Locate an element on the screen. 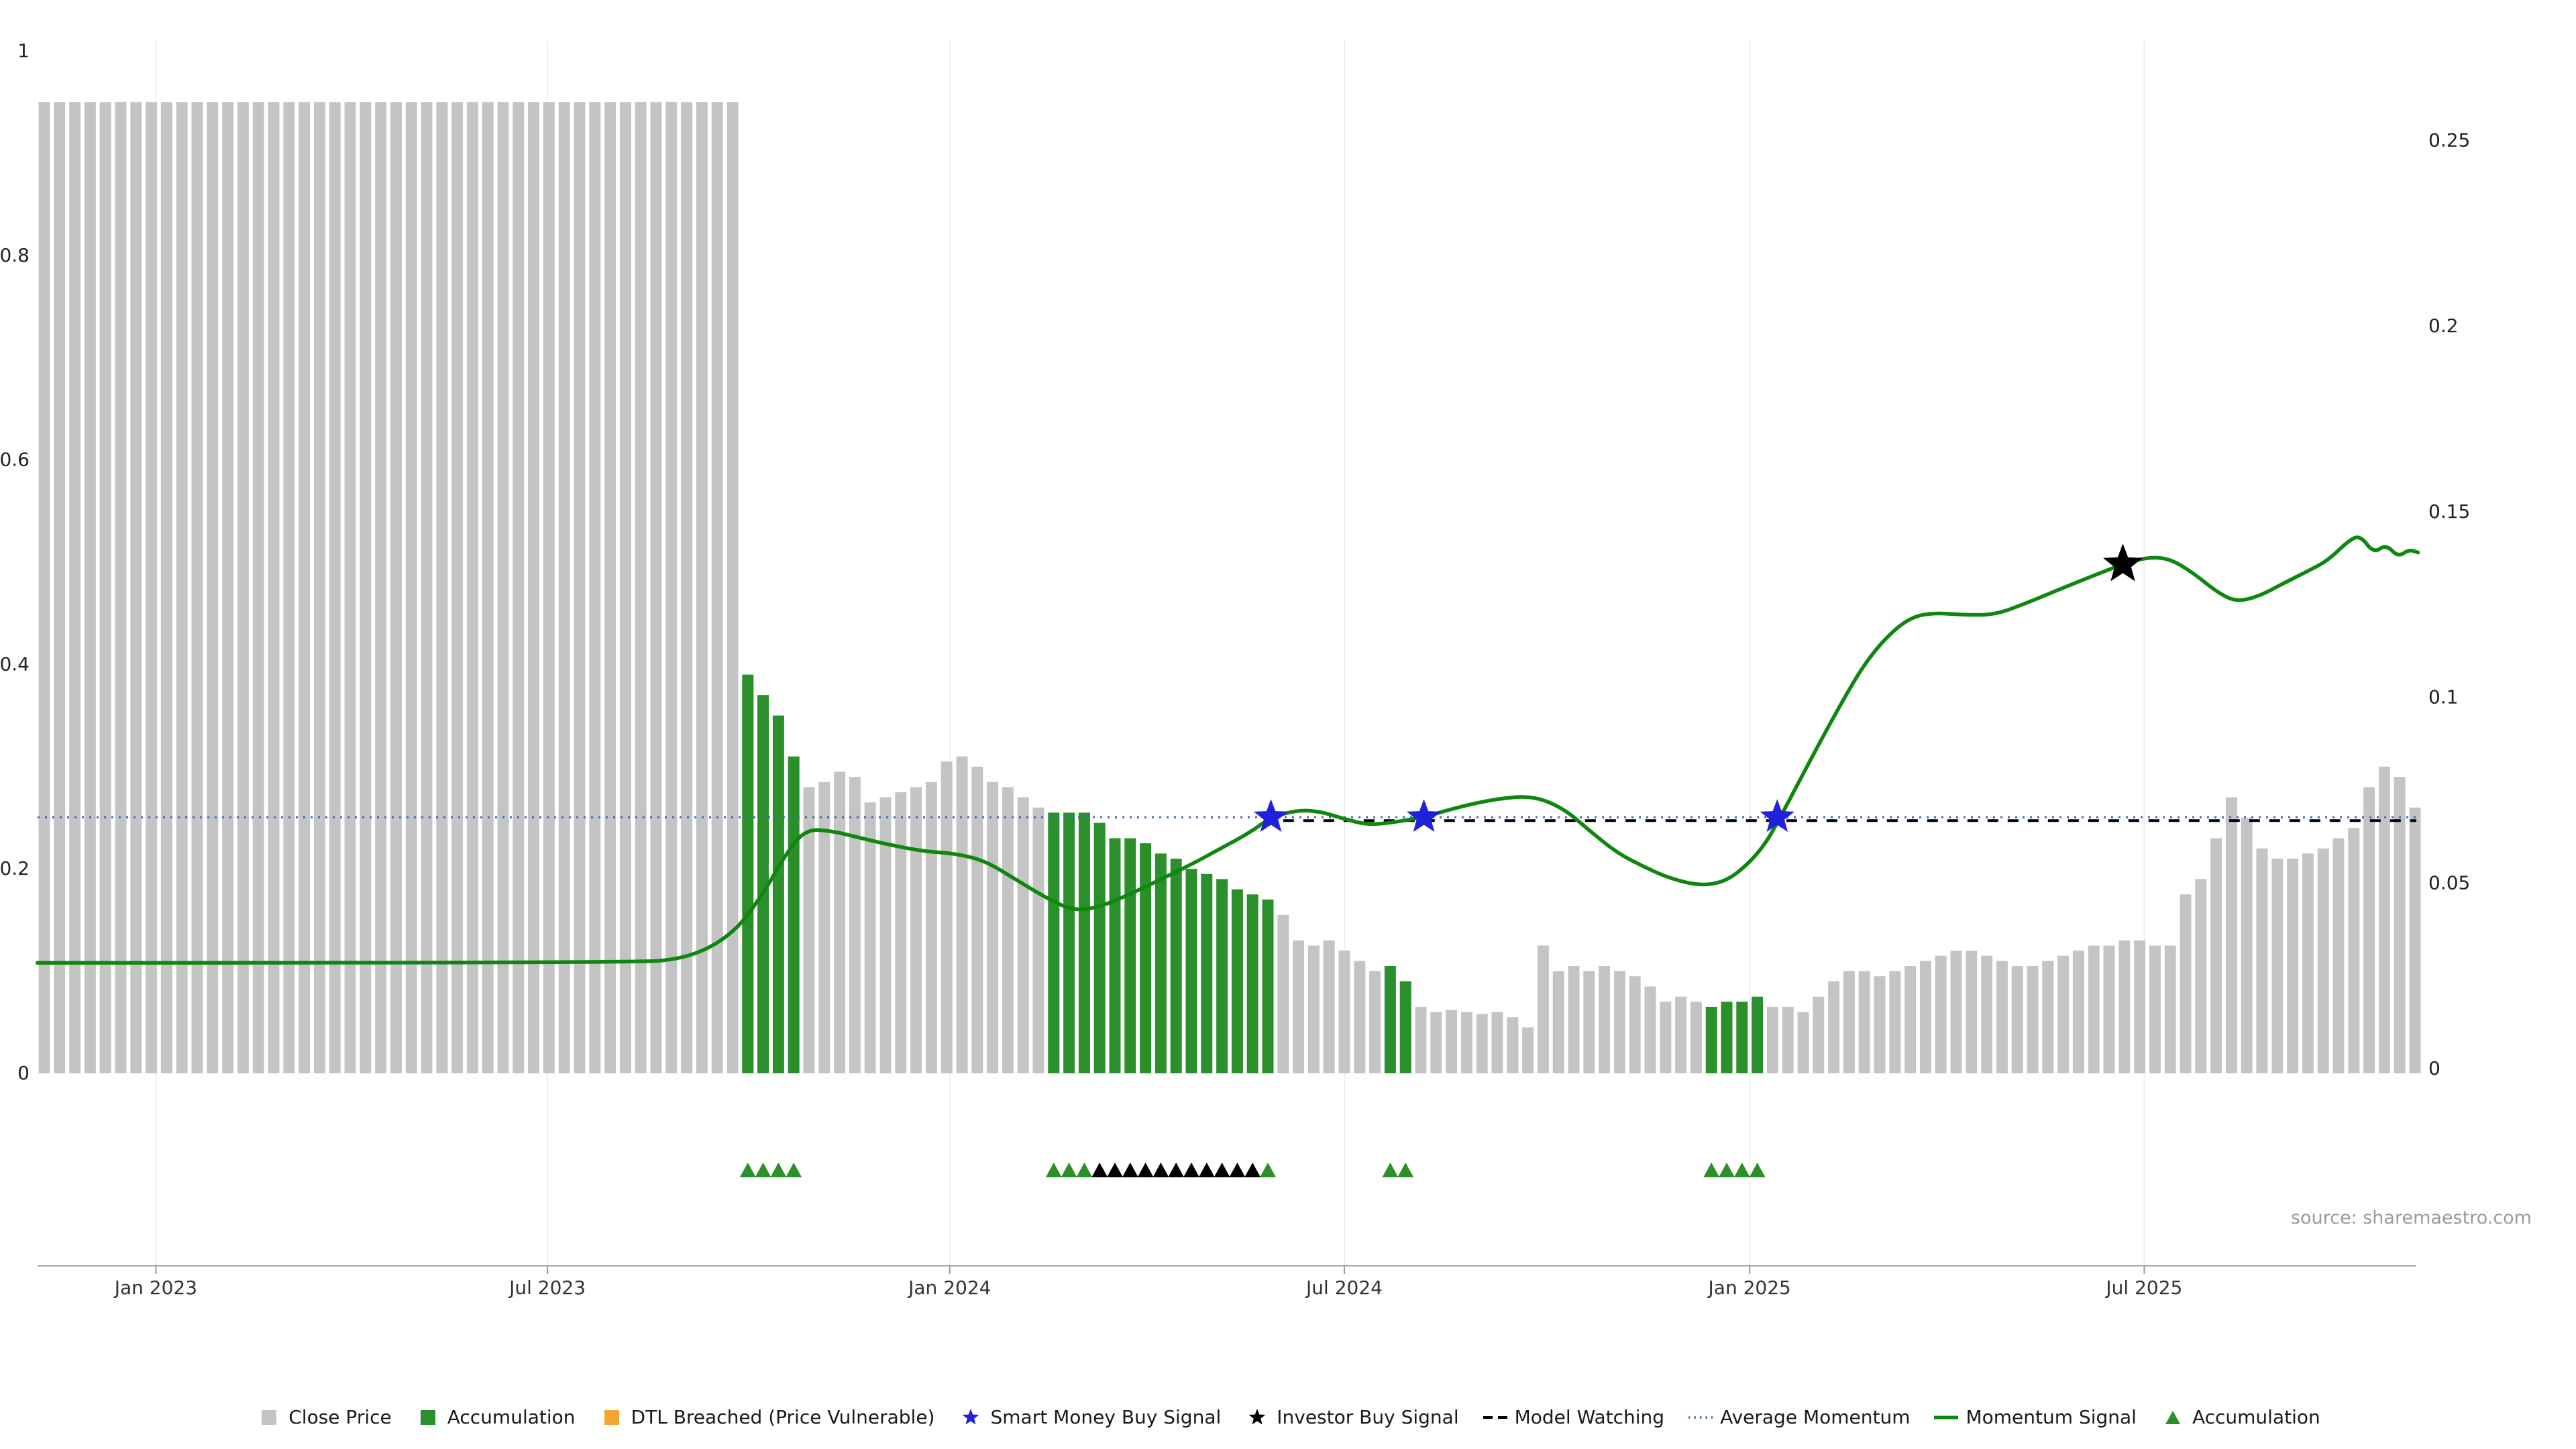 The height and width of the screenshot is (1449, 2576). left-axis-label: 1 is located at coordinates (23, 51).